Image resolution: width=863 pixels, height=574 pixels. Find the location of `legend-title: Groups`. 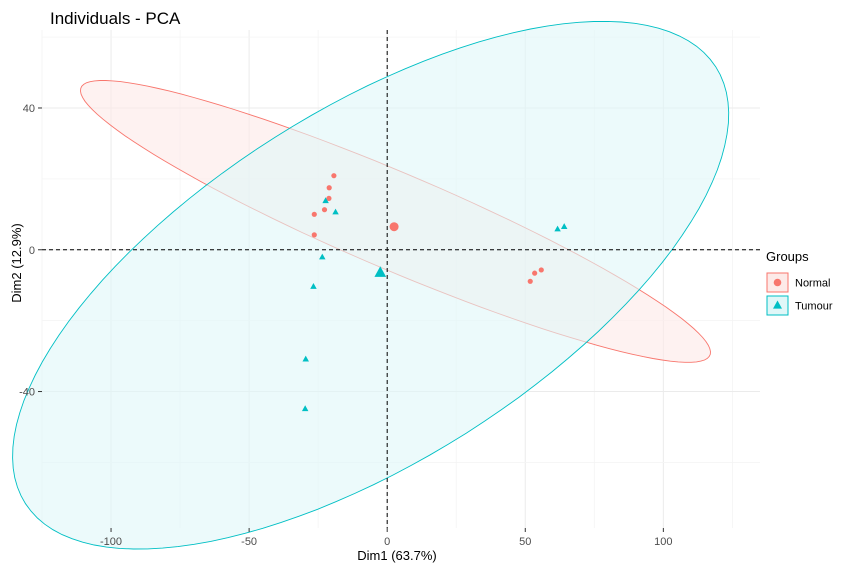

legend-title: Groups is located at coordinates (787, 256).